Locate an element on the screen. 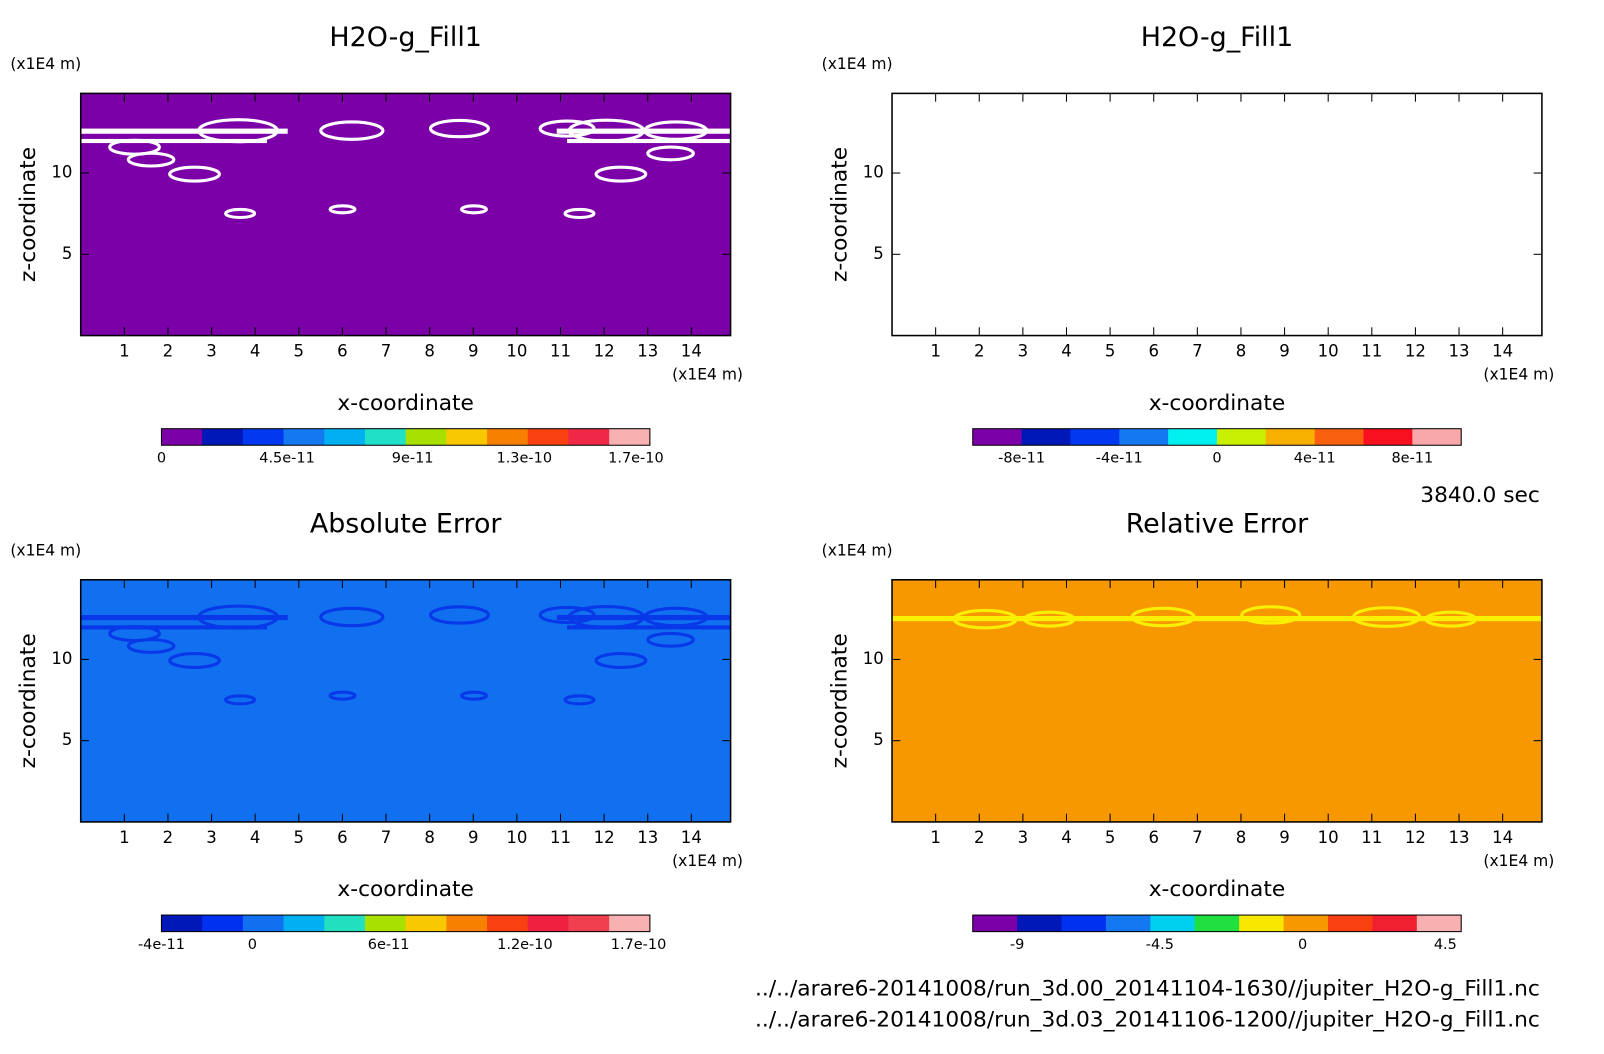 This screenshot has width=1604, height=1054. chart-title: Absolute Error is located at coordinates (406, 523).